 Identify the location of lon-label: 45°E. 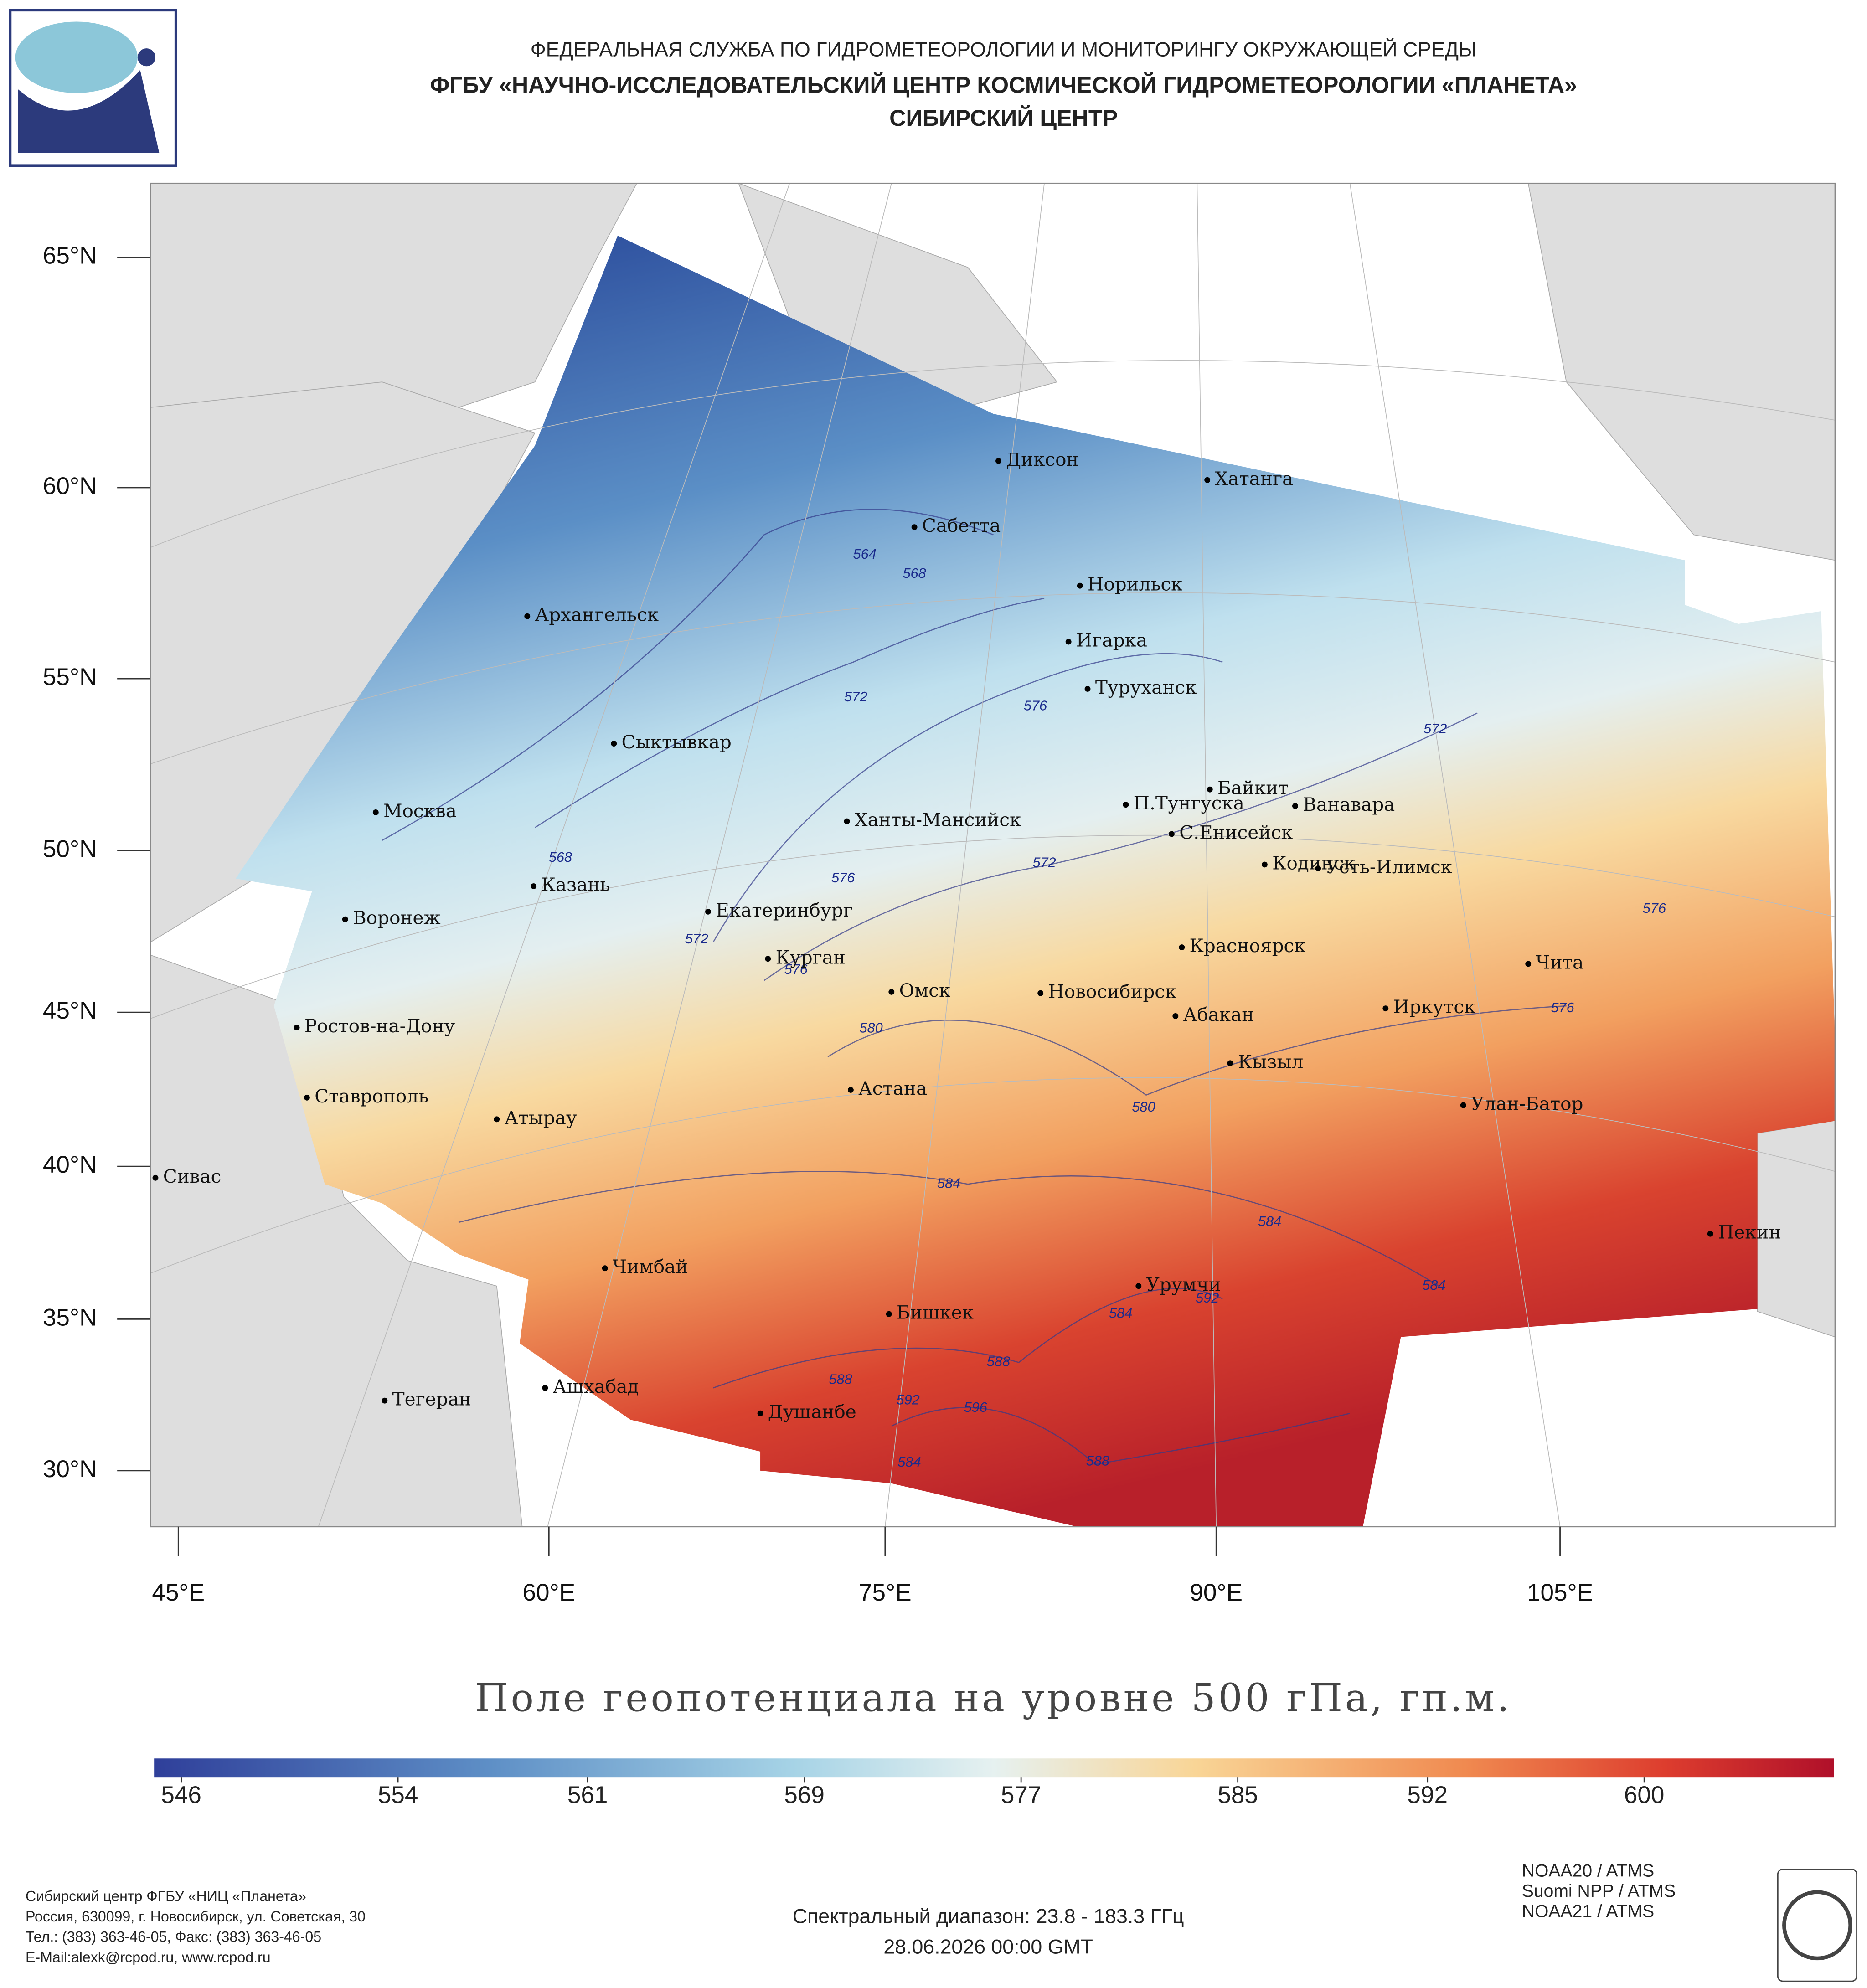
(178, 1593).